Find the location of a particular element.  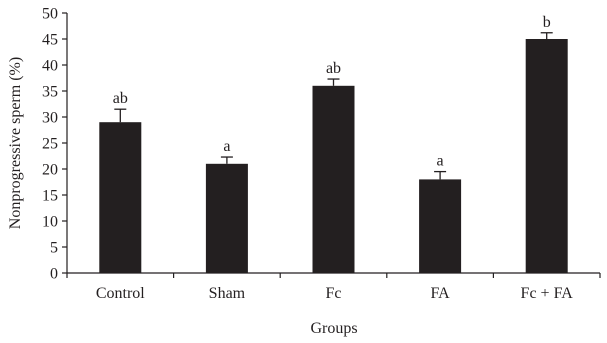

x-axis-title: Groups is located at coordinates (333, 328).